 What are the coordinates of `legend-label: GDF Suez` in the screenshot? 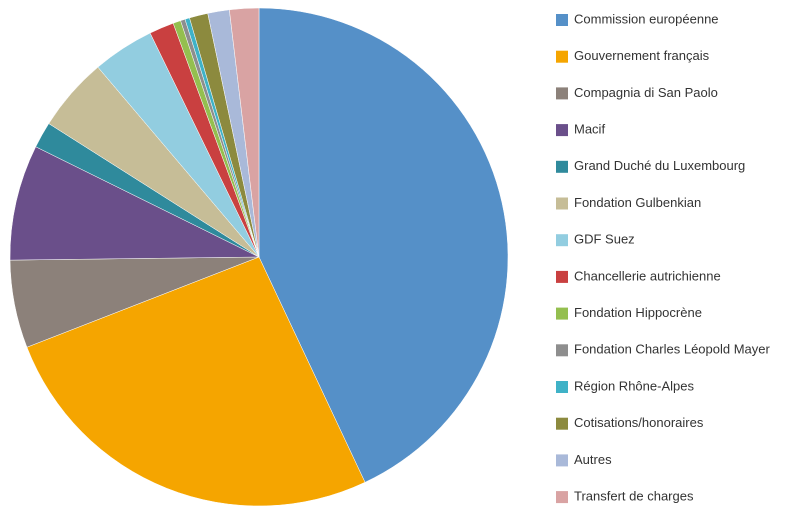 It's located at (604, 239).